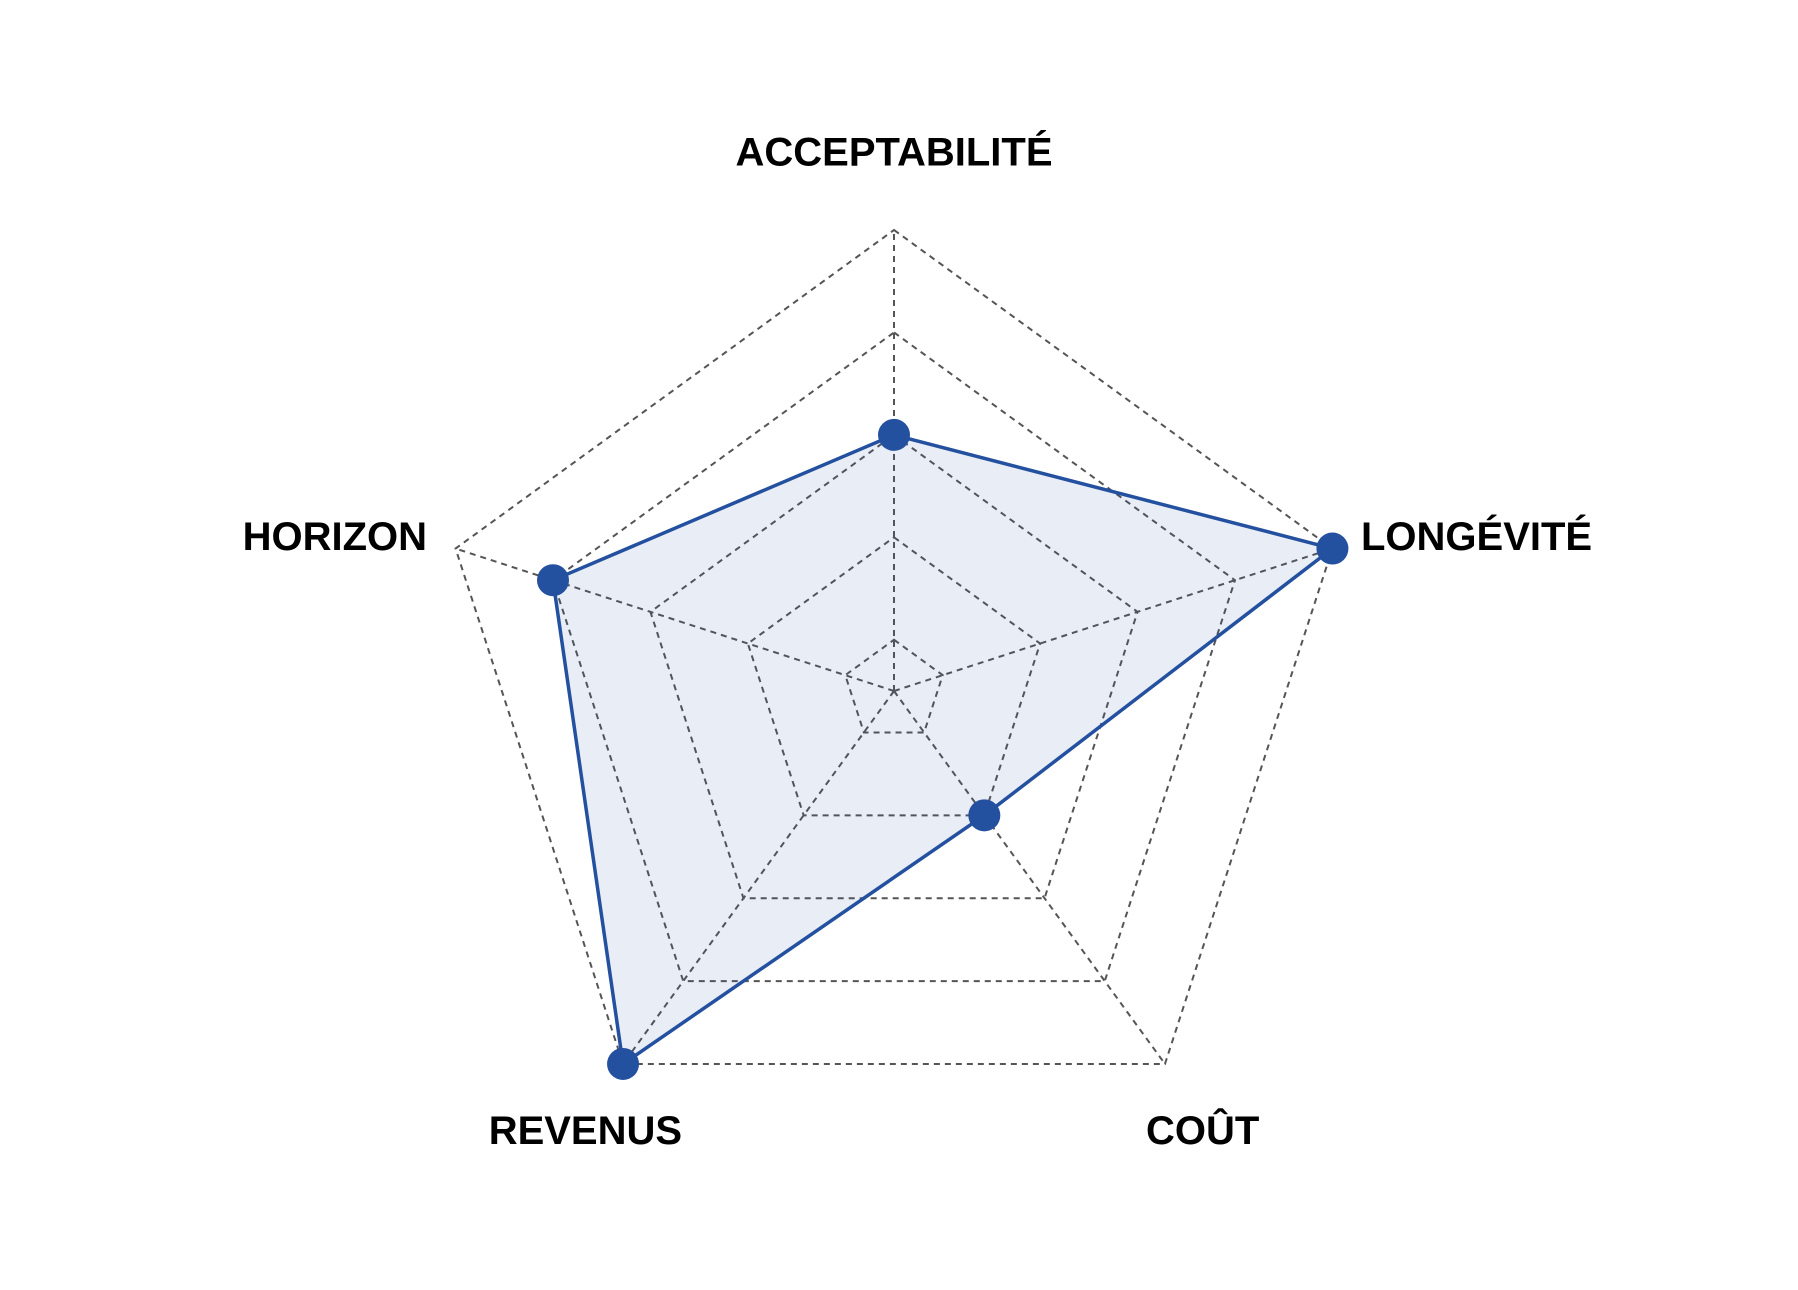 Image resolution: width=1798 pixels, height=1290 pixels. What do you see at coordinates (893, 152) in the screenshot?
I see `axis-label: ACCEPTABILITÉ` at bounding box center [893, 152].